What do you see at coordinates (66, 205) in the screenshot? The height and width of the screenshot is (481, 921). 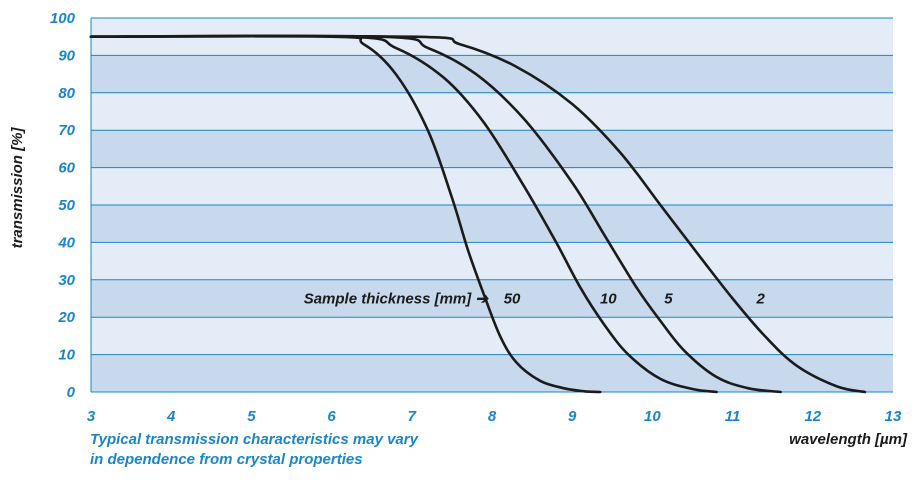 I see `y-tick-50: 50` at bounding box center [66, 205].